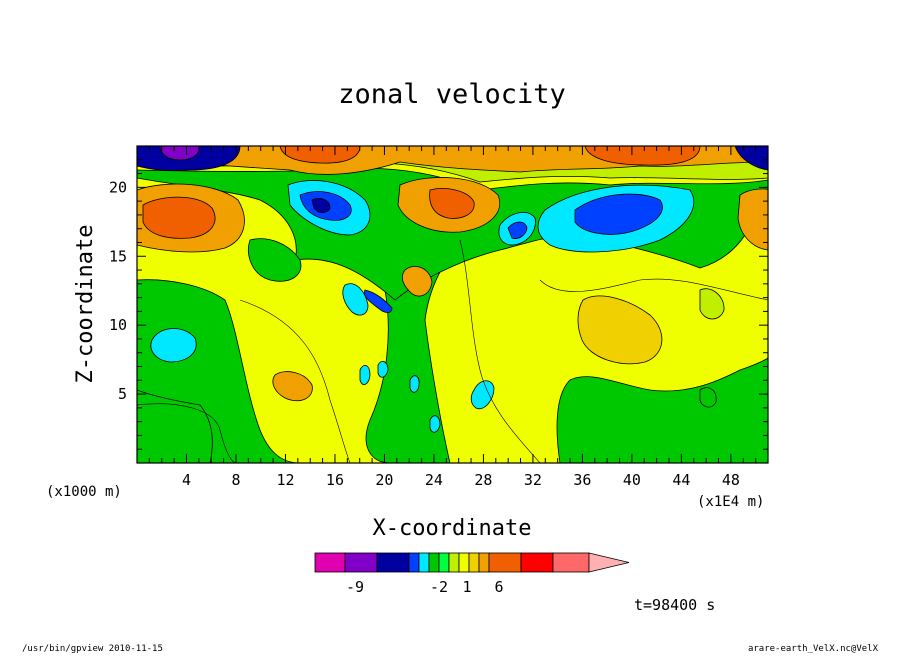 The image size is (904, 658). What do you see at coordinates (752, 219) in the screenshot?
I see `orange-right-edge` at bounding box center [752, 219].